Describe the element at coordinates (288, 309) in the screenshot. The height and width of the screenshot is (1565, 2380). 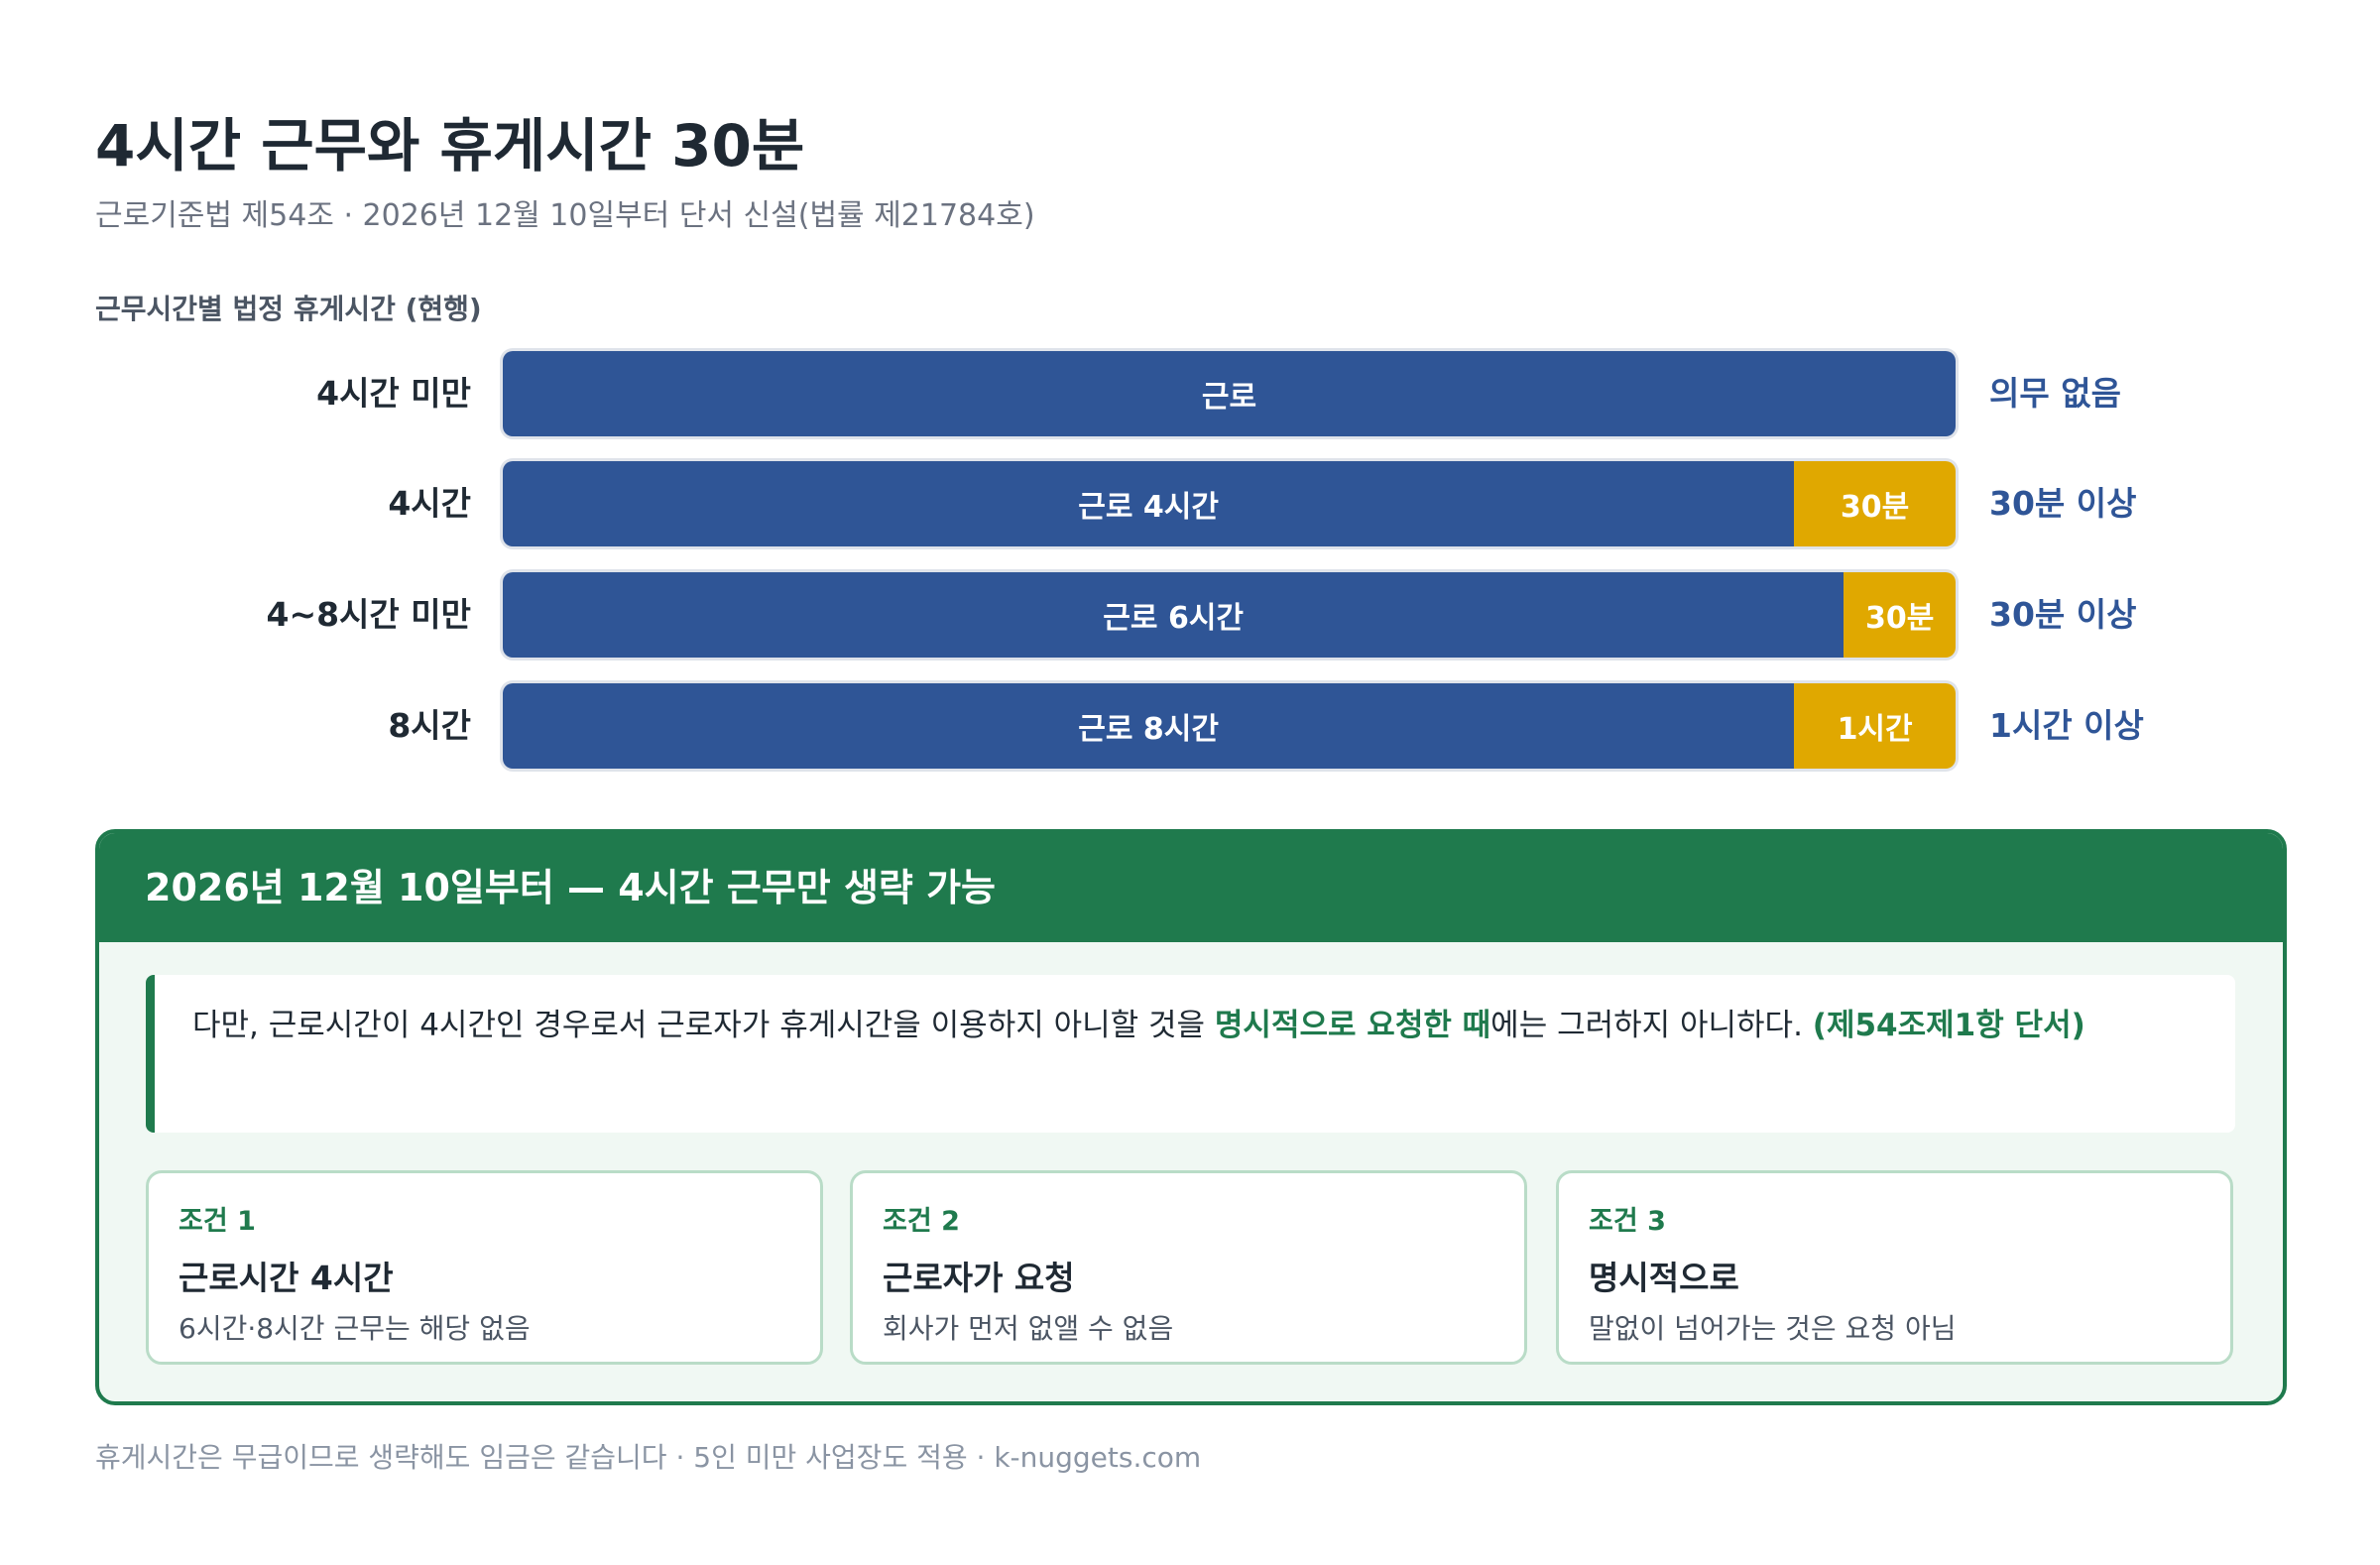
I see `section-label: 근무시간별 법정 휴게시간 (현행)` at that location.